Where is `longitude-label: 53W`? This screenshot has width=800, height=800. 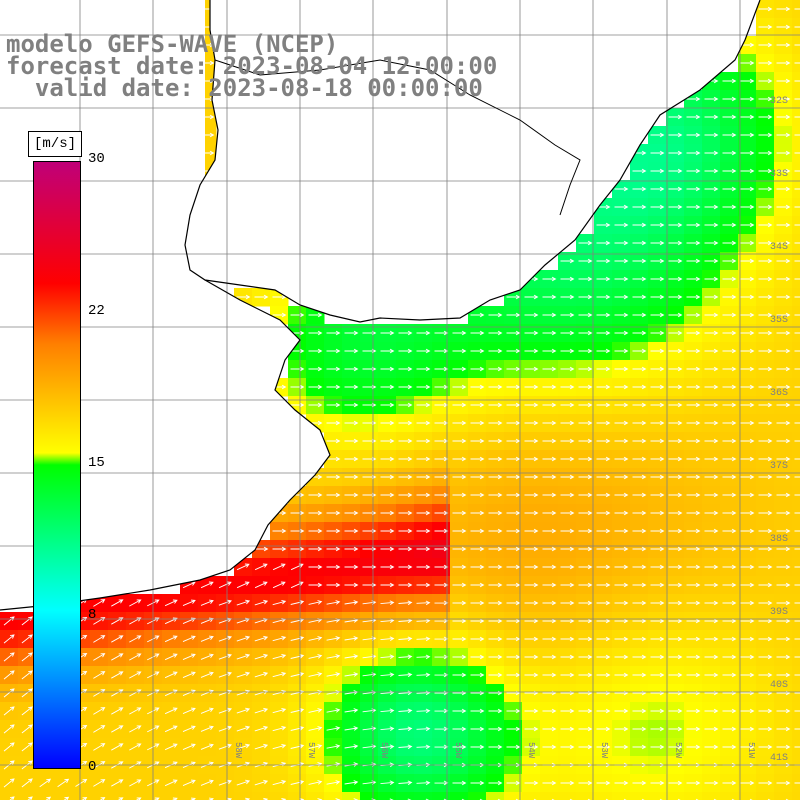 longitude-label: 53W is located at coordinates (604, 750).